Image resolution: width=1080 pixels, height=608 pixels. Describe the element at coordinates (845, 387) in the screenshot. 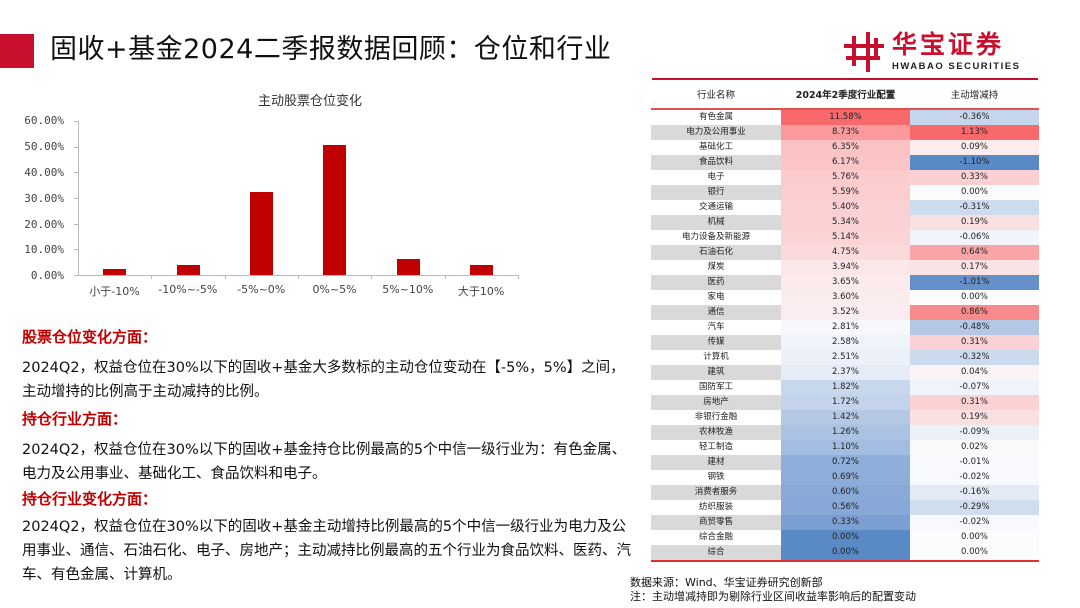

I see `table-row: 国防军工 1.82% -0.07%` at that location.